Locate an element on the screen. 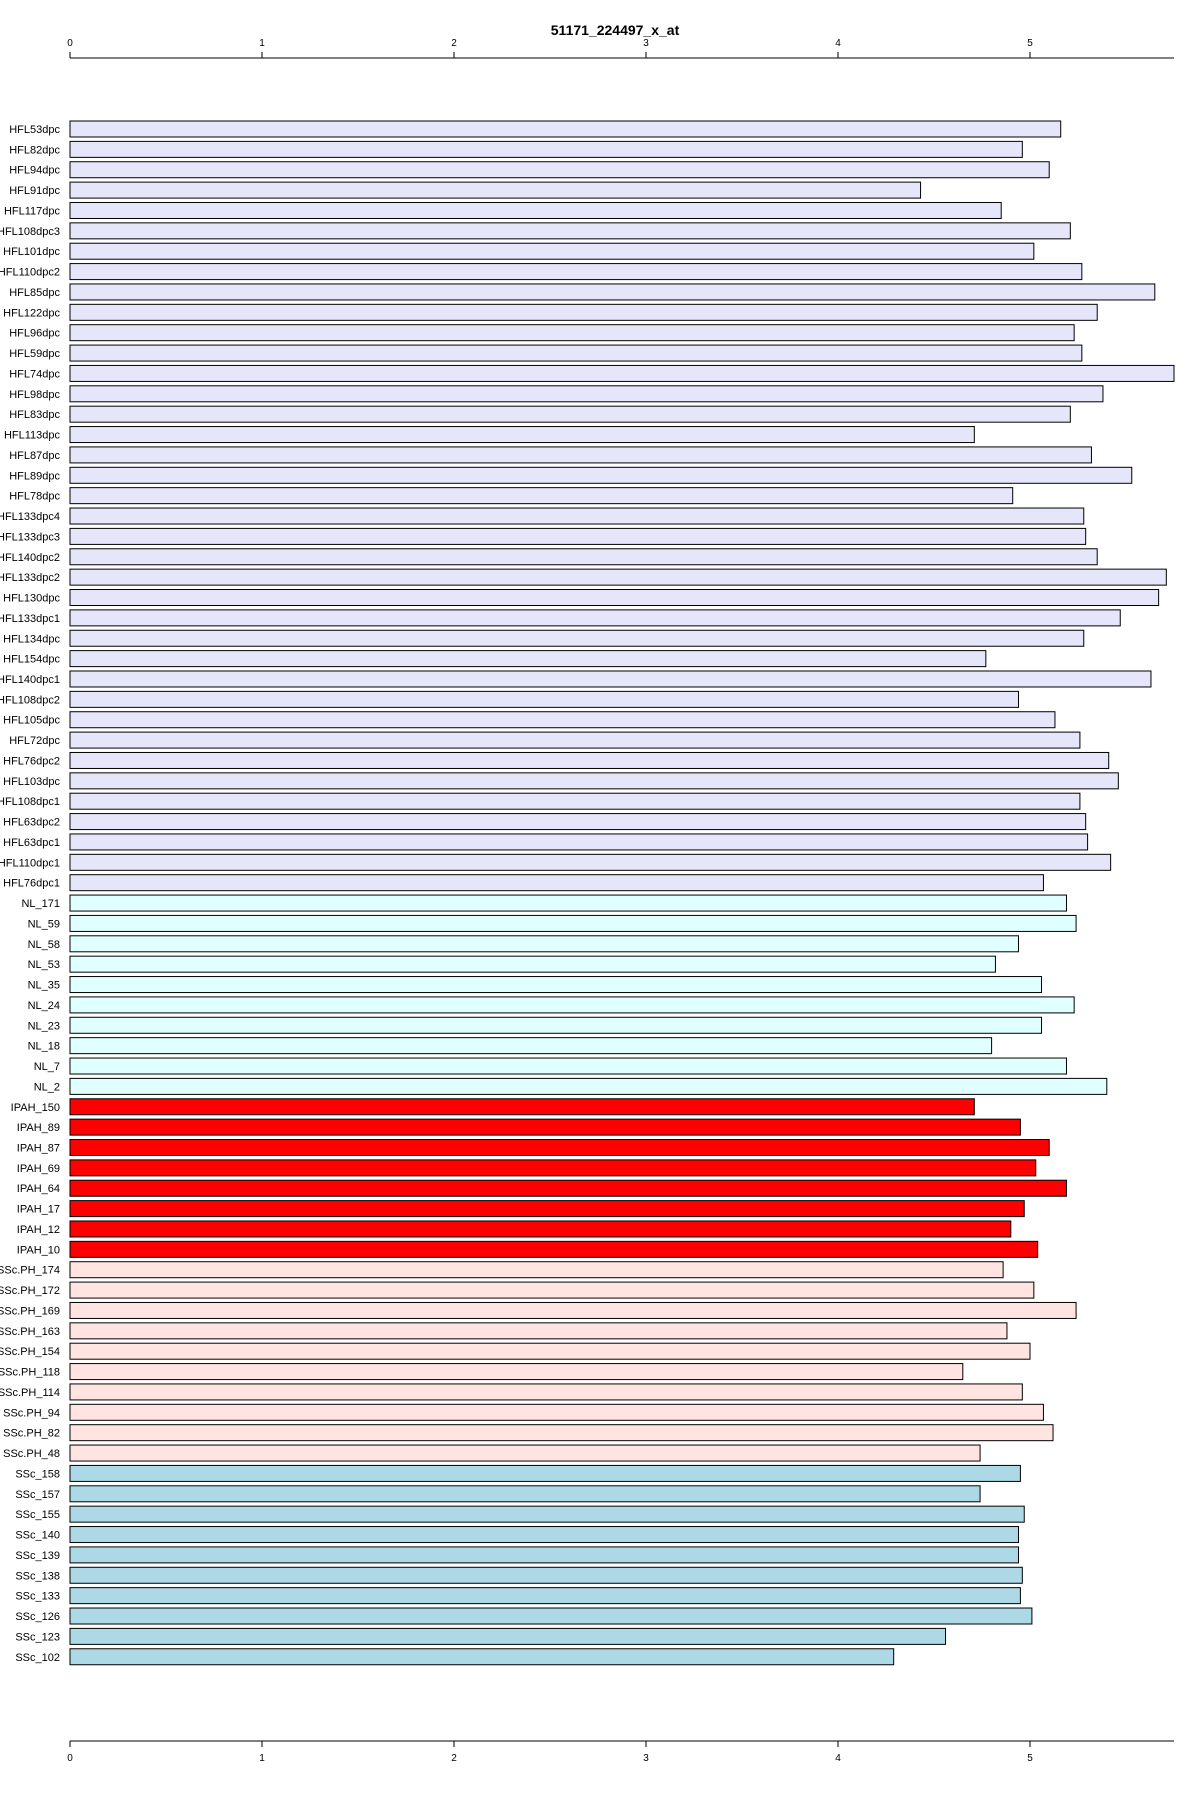 Image resolution: width=1200 pixels, height=1800 pixels. bar-HFL140dpc1 is located at coordinates (610, 679).